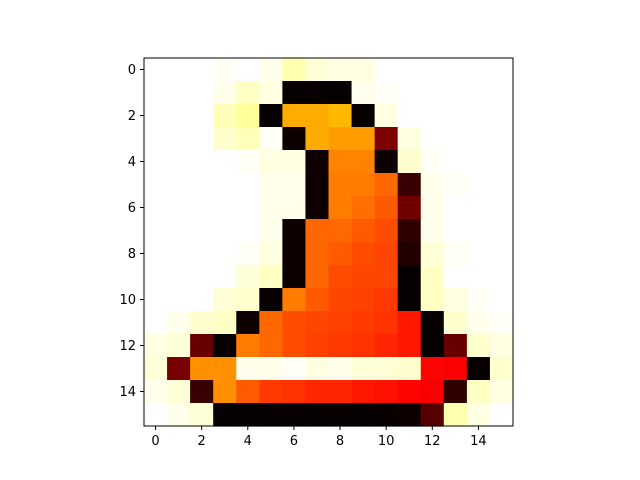  Describe the element at coordinates (132, 70) in the screenshot. I see `y-tick-label: 0` at that location.